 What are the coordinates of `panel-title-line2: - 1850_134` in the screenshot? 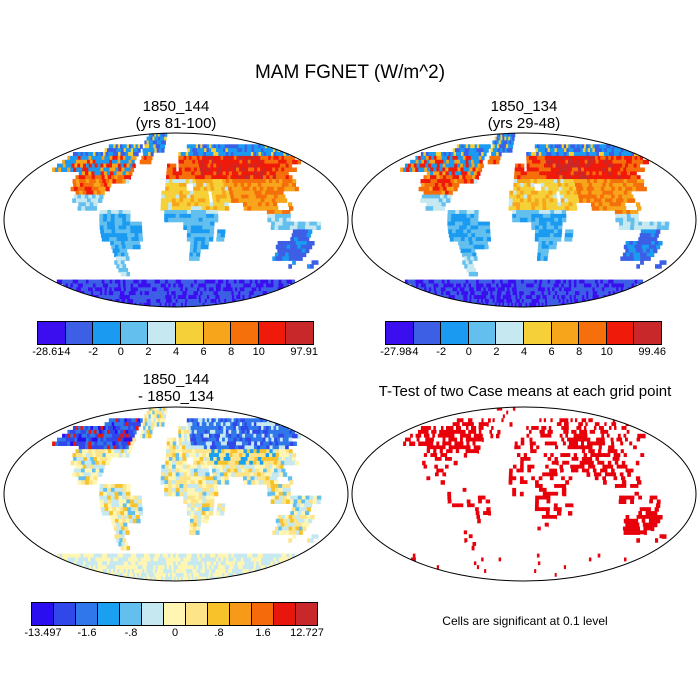 It's located at (176, 396).